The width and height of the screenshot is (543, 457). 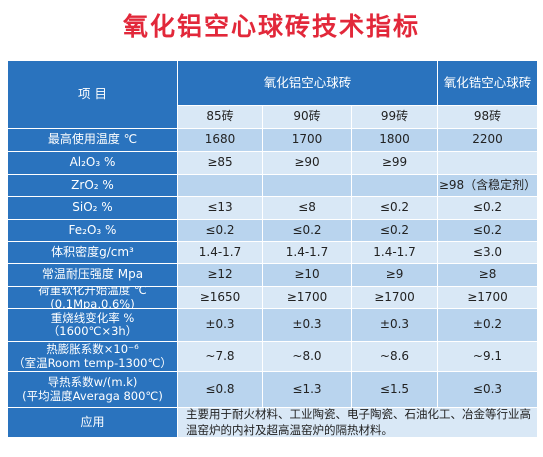 What do you see at coordinates (394, 389) in the screenshot?
I see `table-cell: ≤1.5` at bounding box center [394, 389].